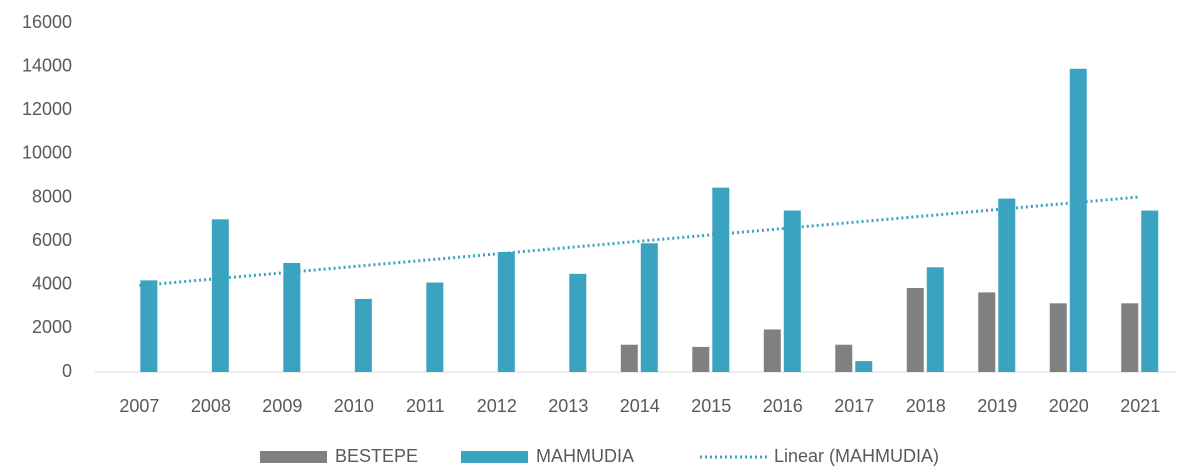 The width and height of the screenshot is (1184, 471). Describe the element at coordinates (52, 327) in the screenshot. I see `y-tick-label: 2000` at that location.